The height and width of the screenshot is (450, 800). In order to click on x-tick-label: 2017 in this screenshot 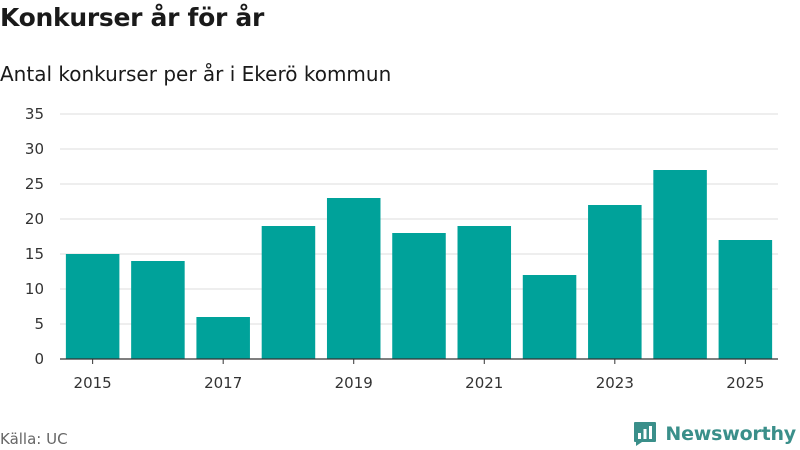, I will do `click(223, 383)`.